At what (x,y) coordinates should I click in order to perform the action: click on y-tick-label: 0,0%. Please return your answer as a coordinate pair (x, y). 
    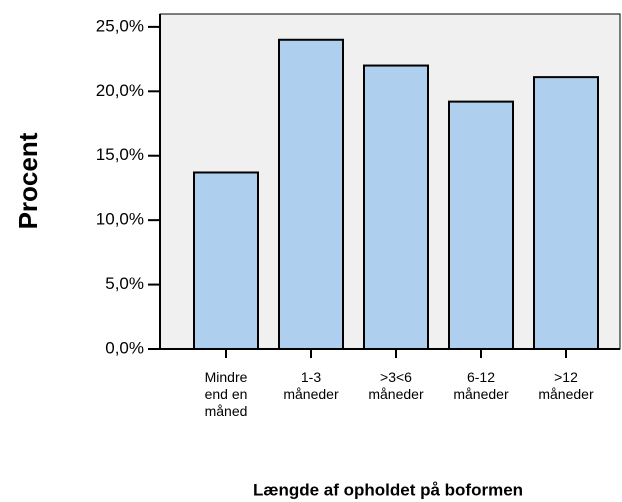
    Looking at the image, I should click on (124, 347).